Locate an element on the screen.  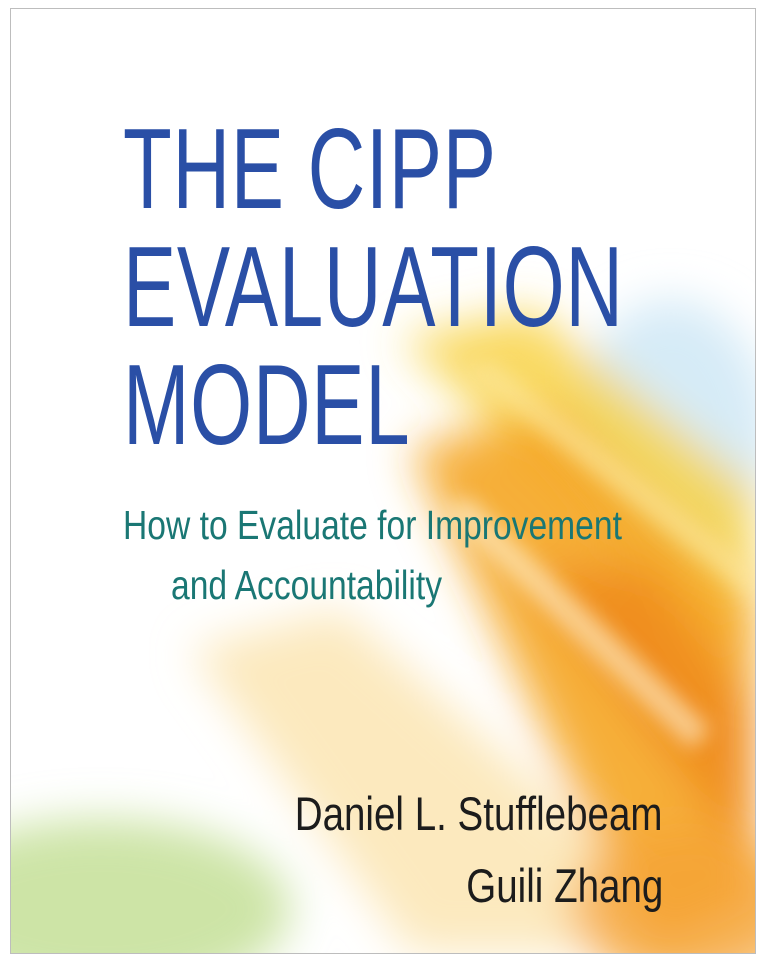
title-line-2: EVALUATION is located at coordinates (373, 287).